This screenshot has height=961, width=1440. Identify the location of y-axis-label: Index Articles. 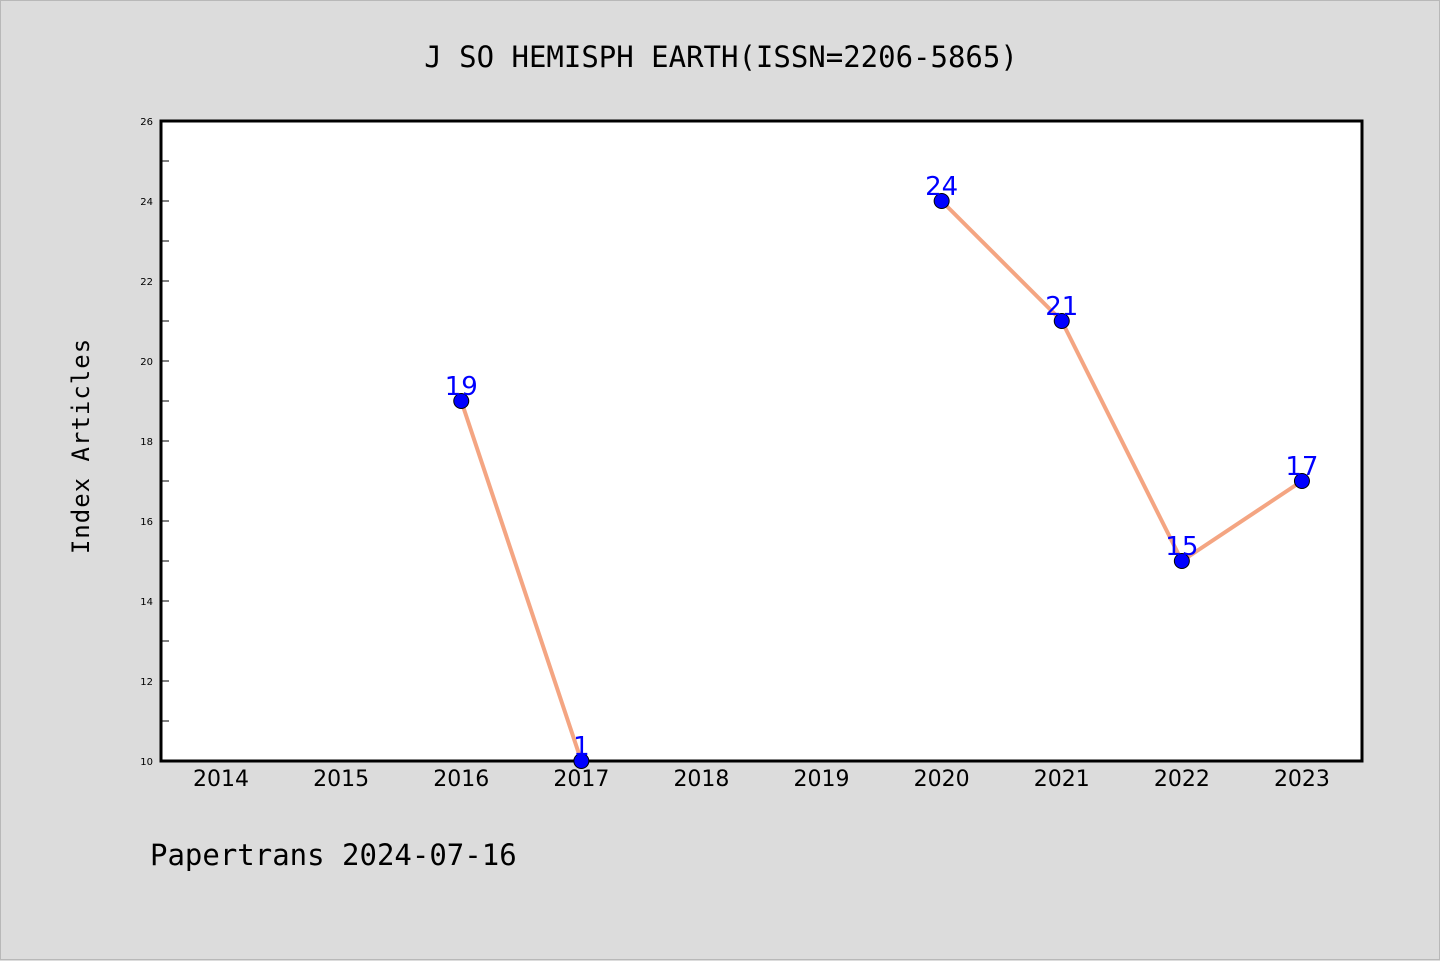
(81, 446).